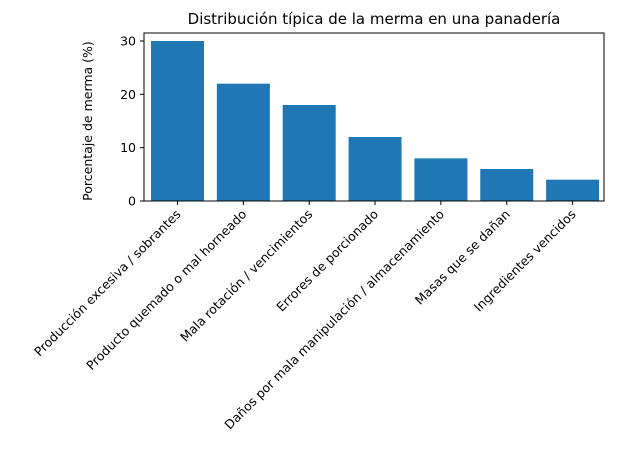 This screenshot has width=630, height=470. Describe the element at coordinates (128, 147) in the screenshot. I see `y-tick-label: 10` at that location.